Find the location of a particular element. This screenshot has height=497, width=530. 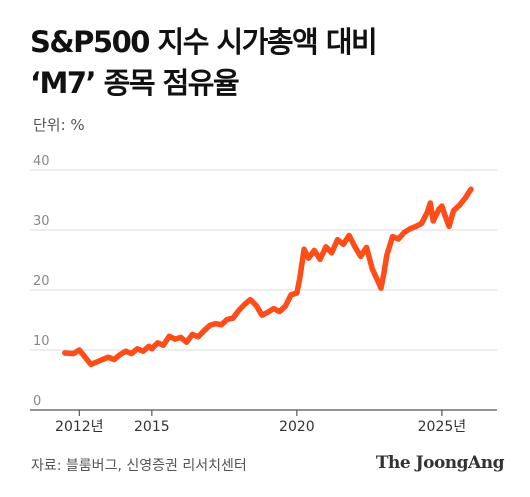

y-tick-label-20: 20 is located at coordinates (41, 281).